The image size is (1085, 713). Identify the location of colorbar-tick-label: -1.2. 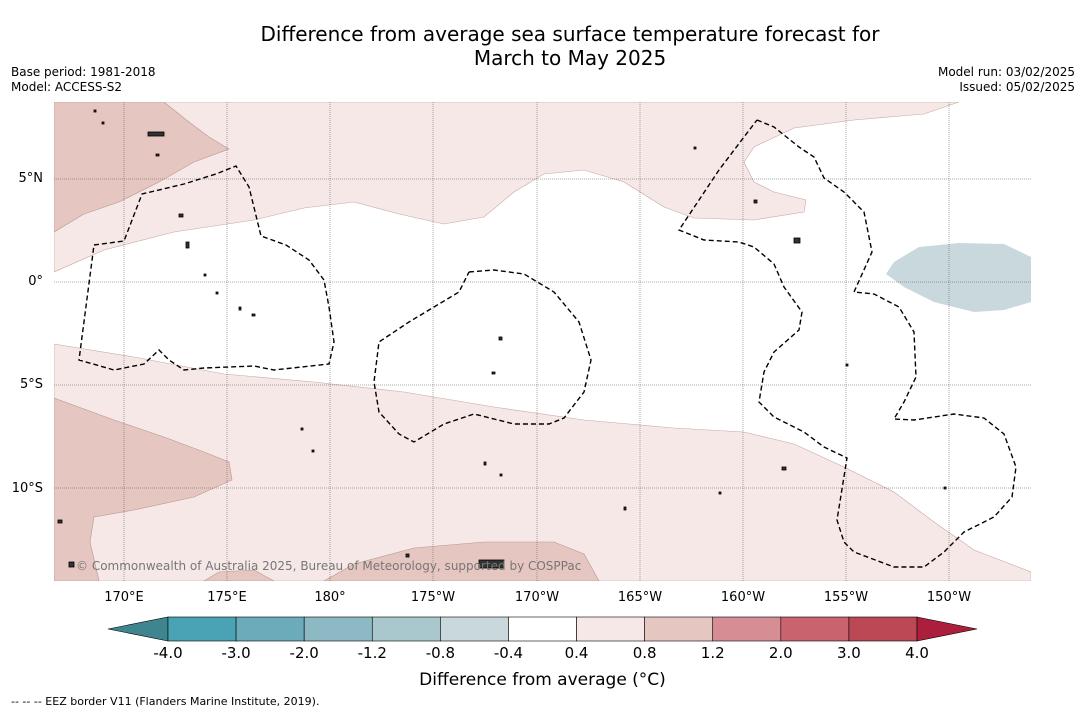
(372, 653).